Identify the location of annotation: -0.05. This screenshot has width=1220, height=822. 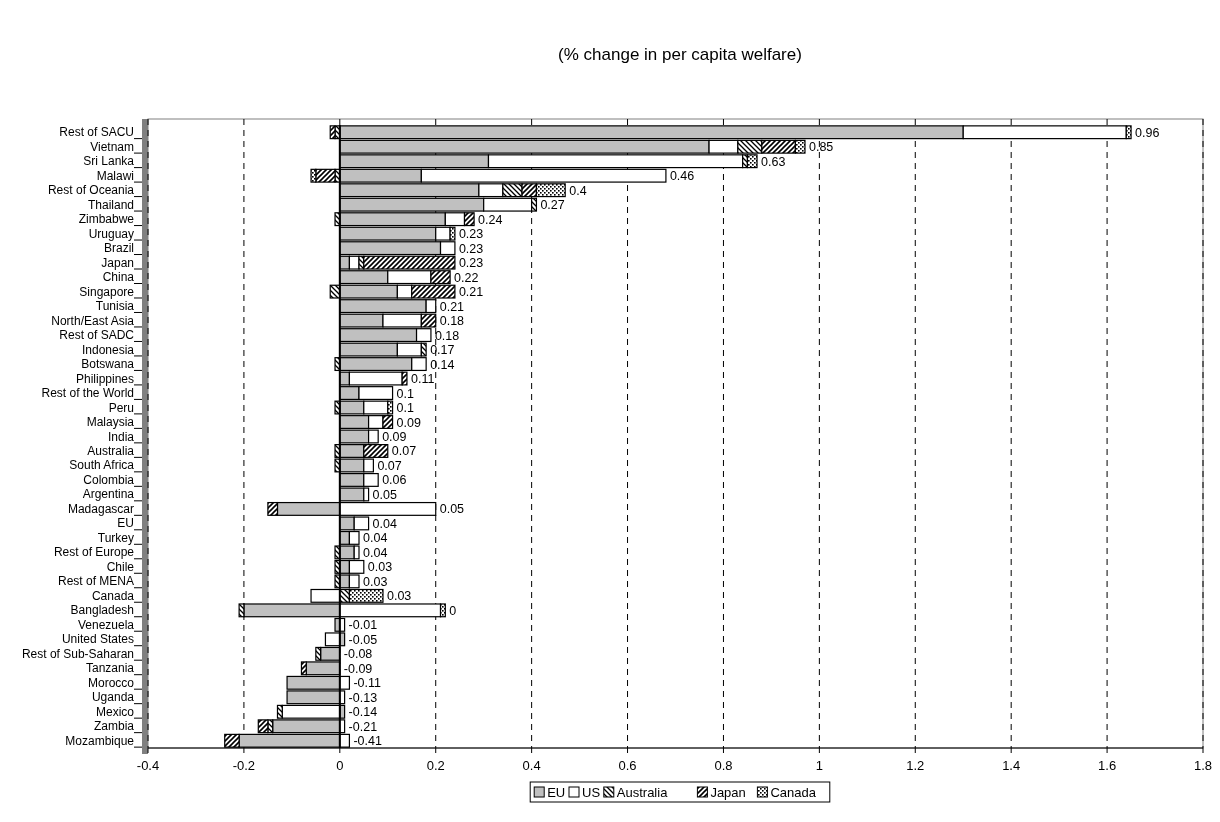
(363, 639).